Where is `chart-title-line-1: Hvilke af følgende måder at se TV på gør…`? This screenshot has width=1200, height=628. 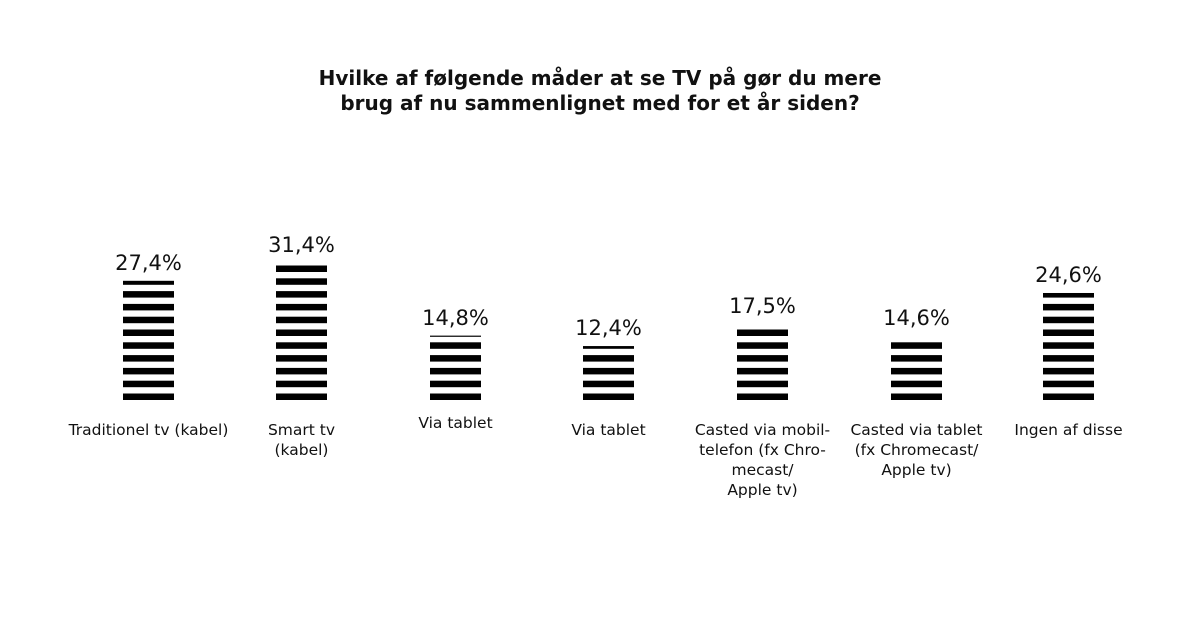 chart-title-line-1: Hvilke af følgende måder at se TV på gør… is located at coordinates (600, 78).